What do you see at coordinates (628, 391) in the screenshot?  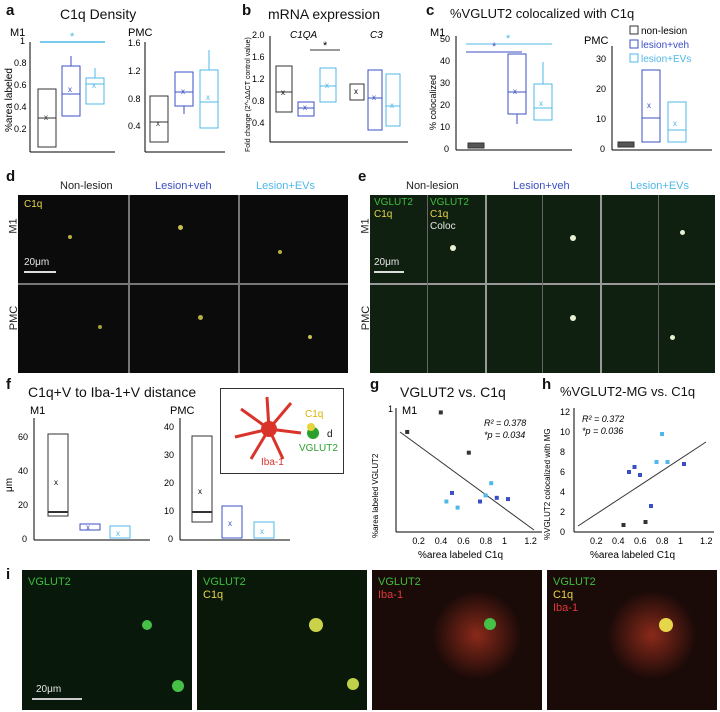 I see `panel-h-title: %VGLUT2-MG vs. C1q` at bounding box center [628, 391].